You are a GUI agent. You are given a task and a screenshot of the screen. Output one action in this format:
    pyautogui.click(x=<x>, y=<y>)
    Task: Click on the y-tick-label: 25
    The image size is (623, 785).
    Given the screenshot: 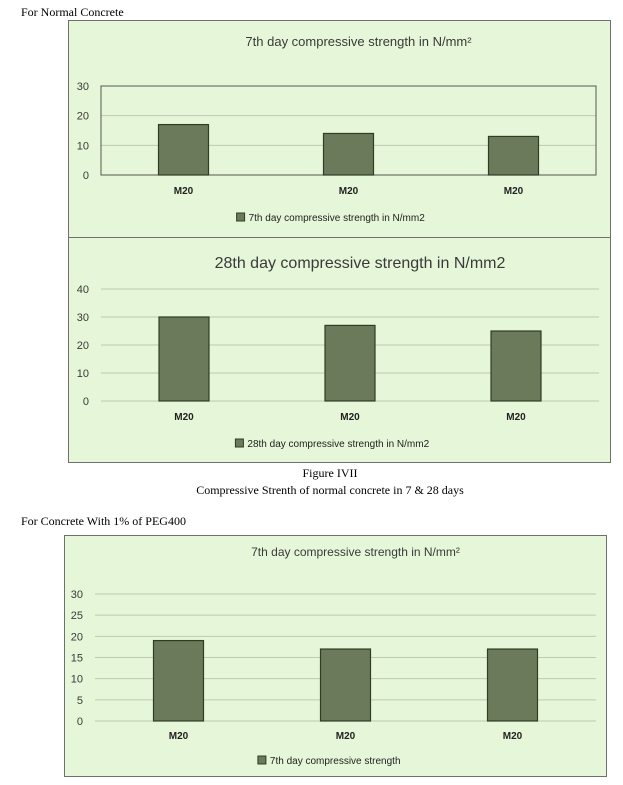 What is the action you would take?
    pyautogui.click(x=77, y=616)
    